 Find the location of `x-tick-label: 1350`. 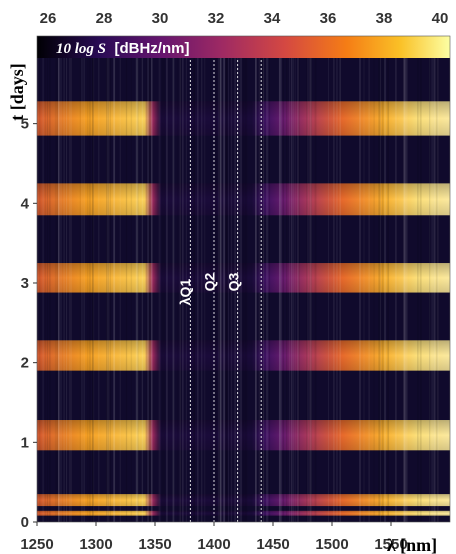

x-tick-label: 1350 is located at coordinates (154, 544).